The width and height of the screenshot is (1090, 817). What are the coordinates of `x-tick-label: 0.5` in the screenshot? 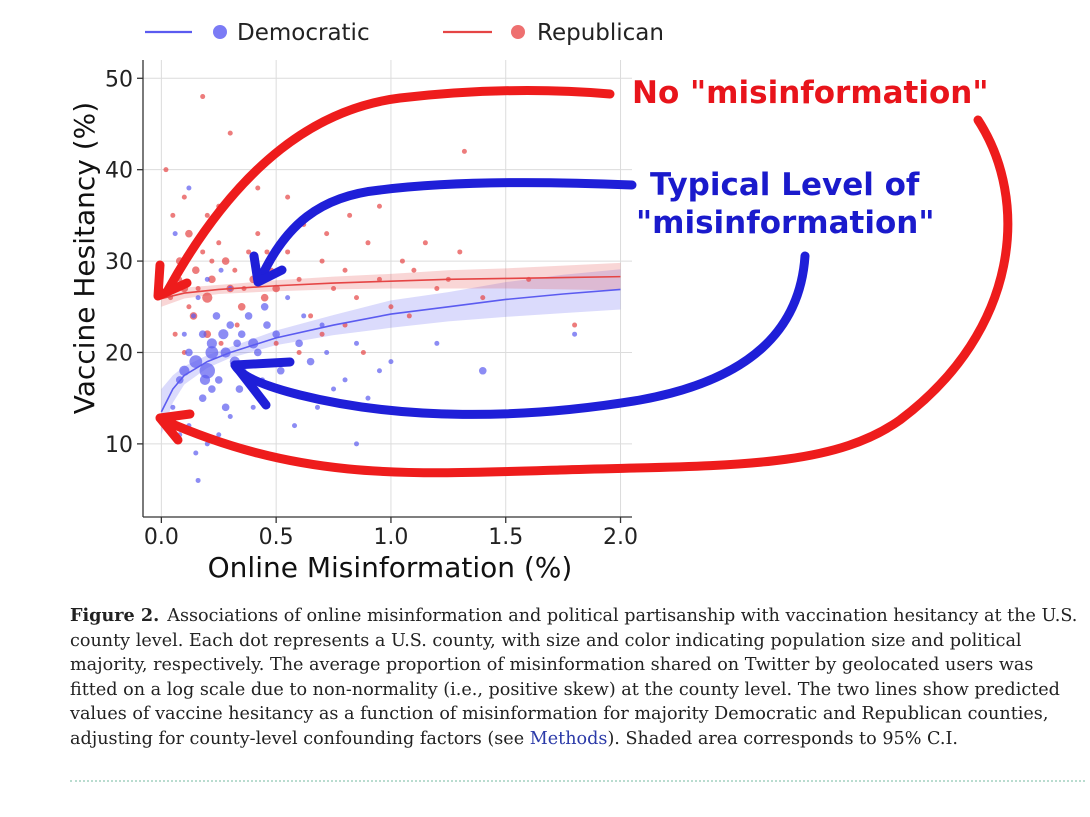 It's located at (276, 537).